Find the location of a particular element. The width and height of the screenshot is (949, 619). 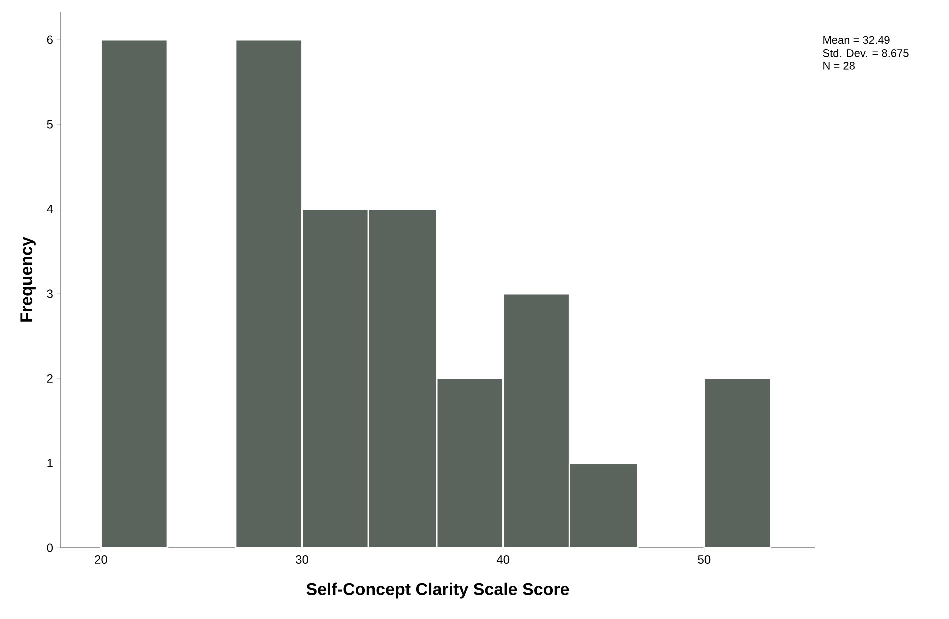

x-tick-label: 40 is located at coordinates (503, 560).